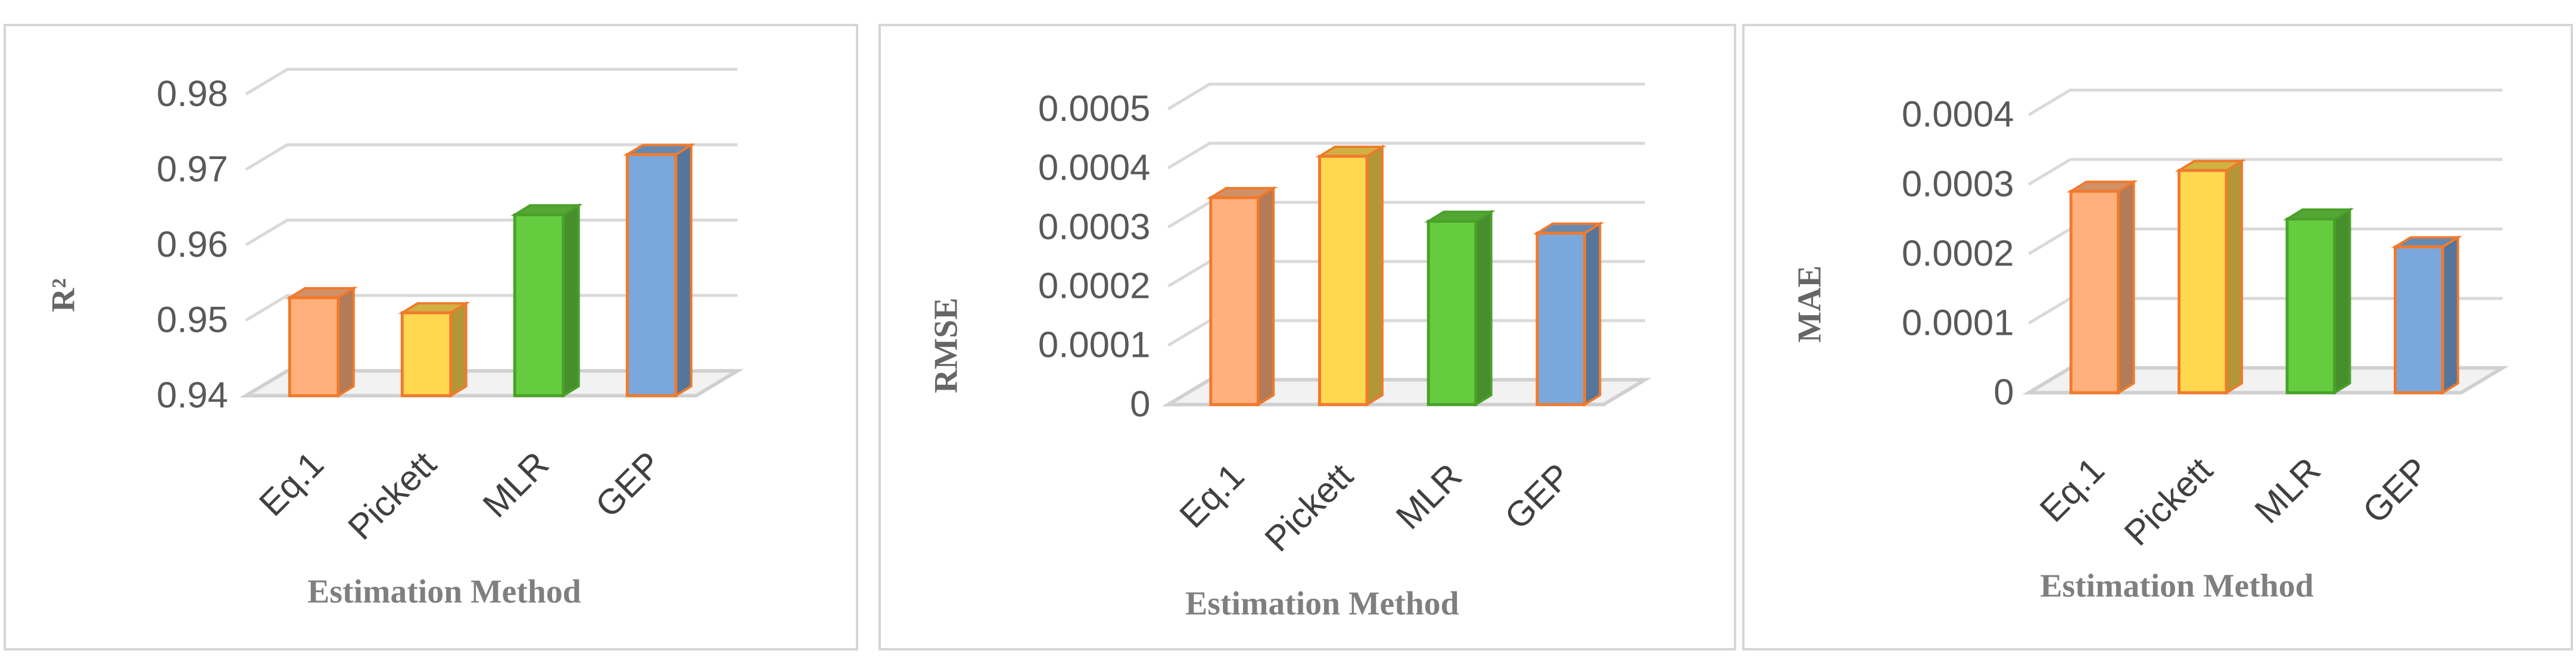 This screenshot has width=2576, height=663. Describe the element at coordinates (192, 395) in the screenshot. I see `y-tick-label: 0.94` at that location.